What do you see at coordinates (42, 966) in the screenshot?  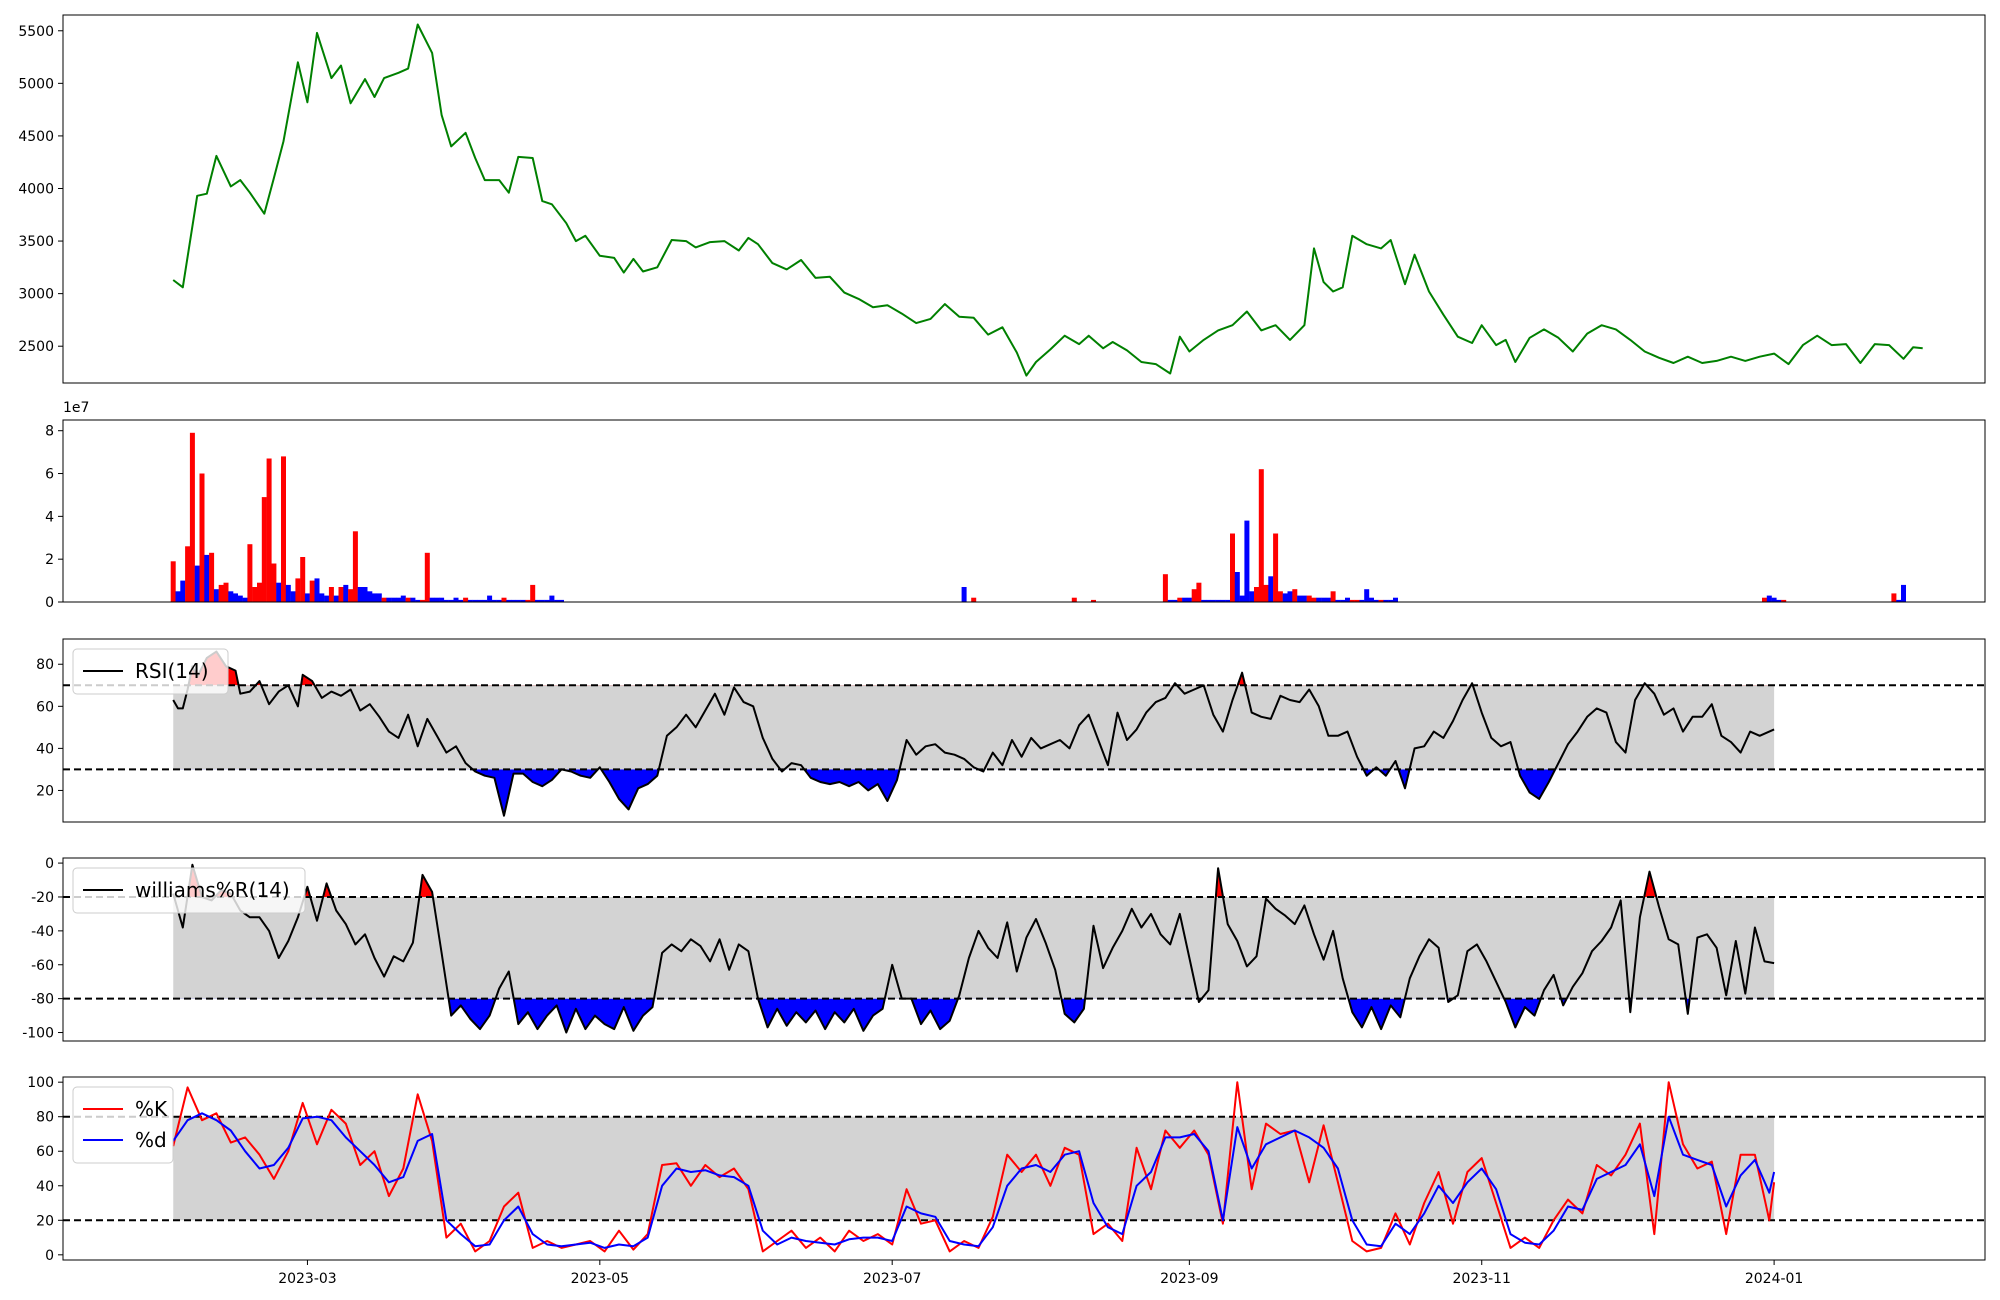 I see `williams-y-tick-label: -60` at bounding box center [42, 966].